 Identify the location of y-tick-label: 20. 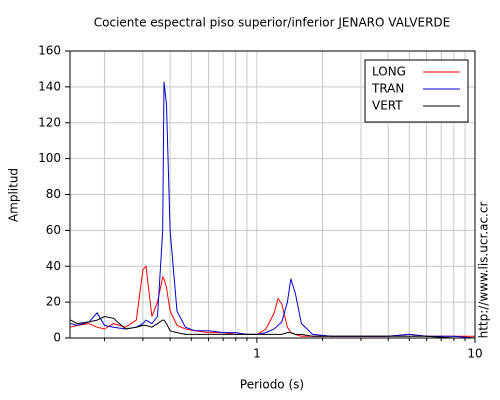
(53, 302).